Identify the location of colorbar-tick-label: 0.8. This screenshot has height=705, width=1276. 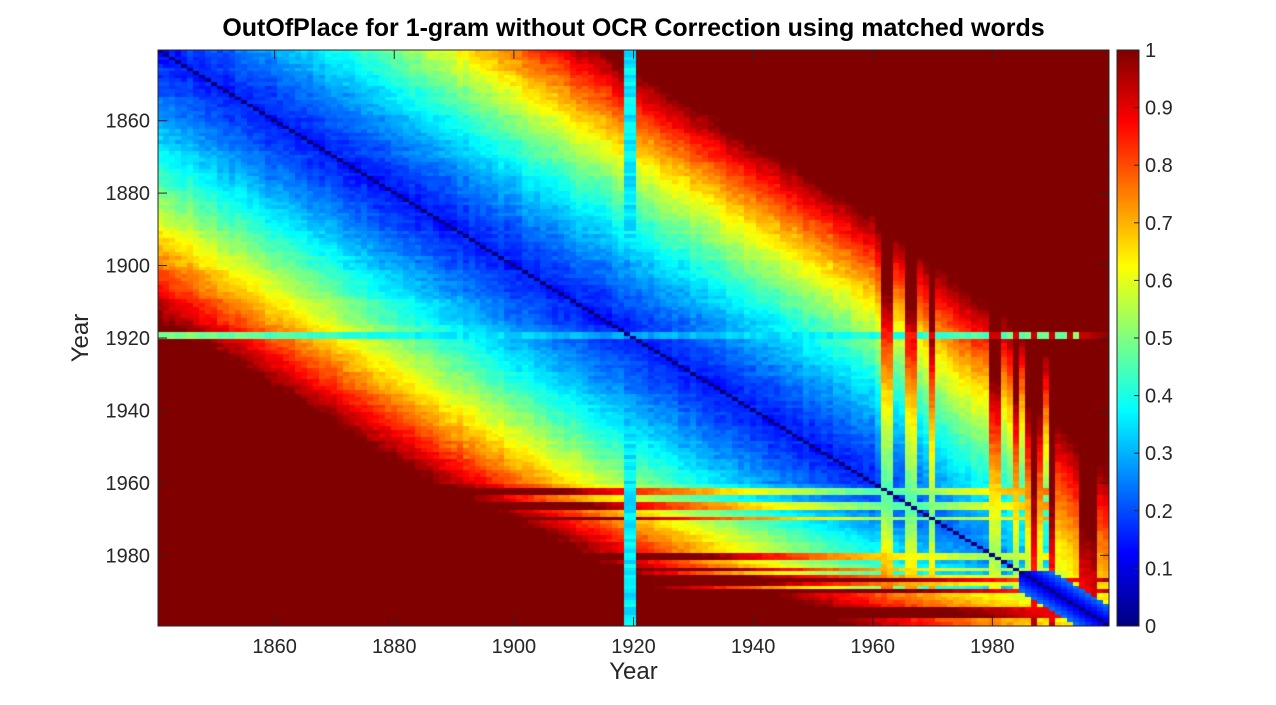
(1159, 166).